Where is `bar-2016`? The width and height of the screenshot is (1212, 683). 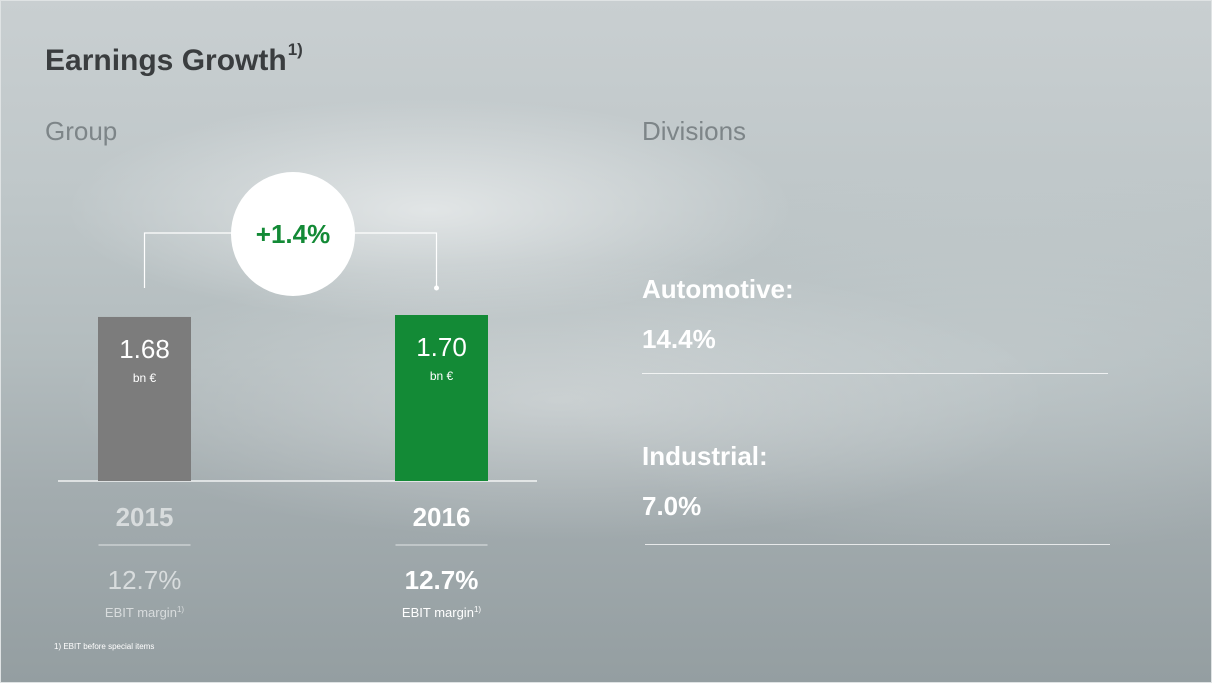 bar-2016 is located at coordinates (441, 398).